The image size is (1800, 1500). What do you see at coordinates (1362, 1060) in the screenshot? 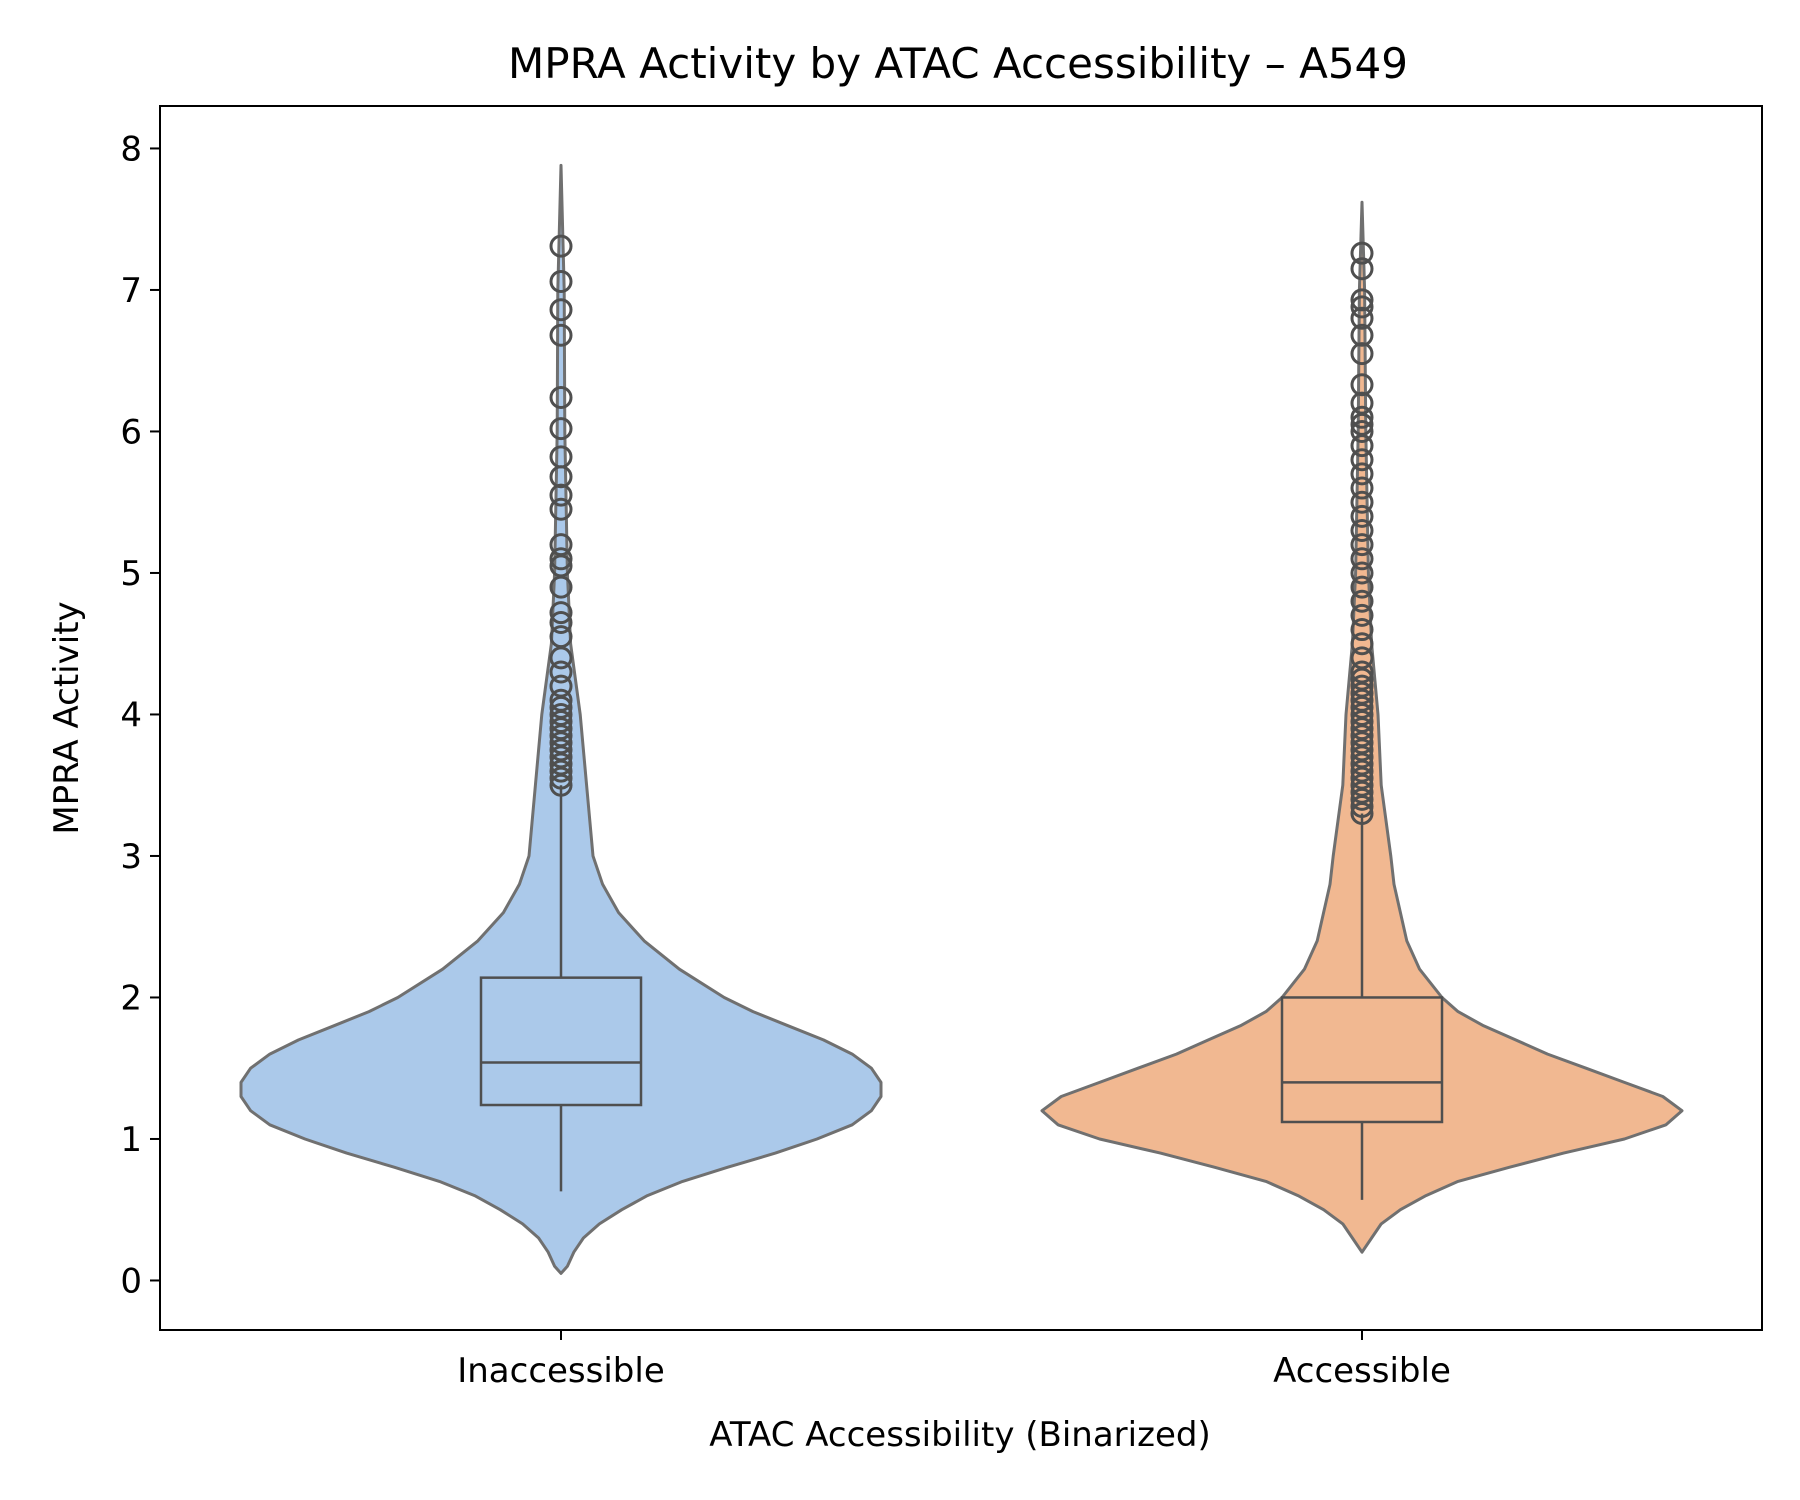
I see `box-accessible` at bounding box center [1362, 1060].